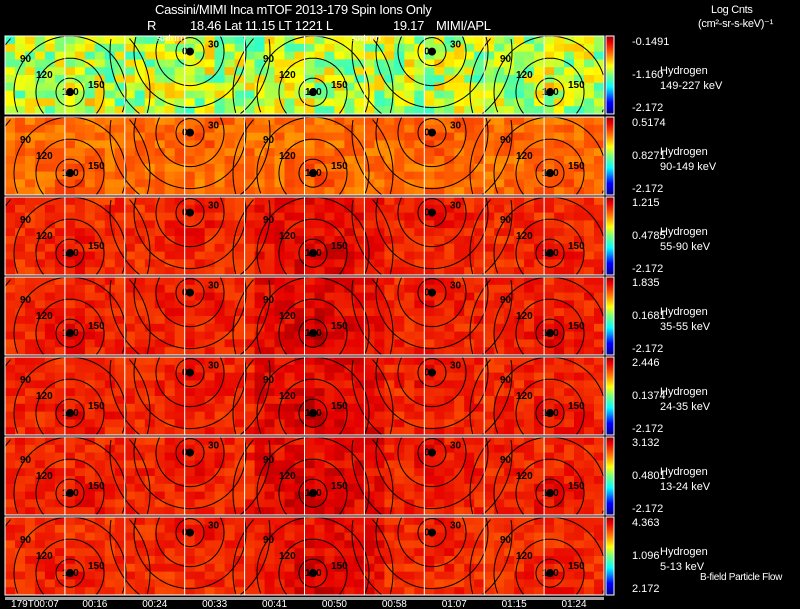 This screenshot has width=800, height=609. What do you see at coordinates (313, 413) in the screenshot?
I see `contour-label: 180` at bounding box center [313, 413].